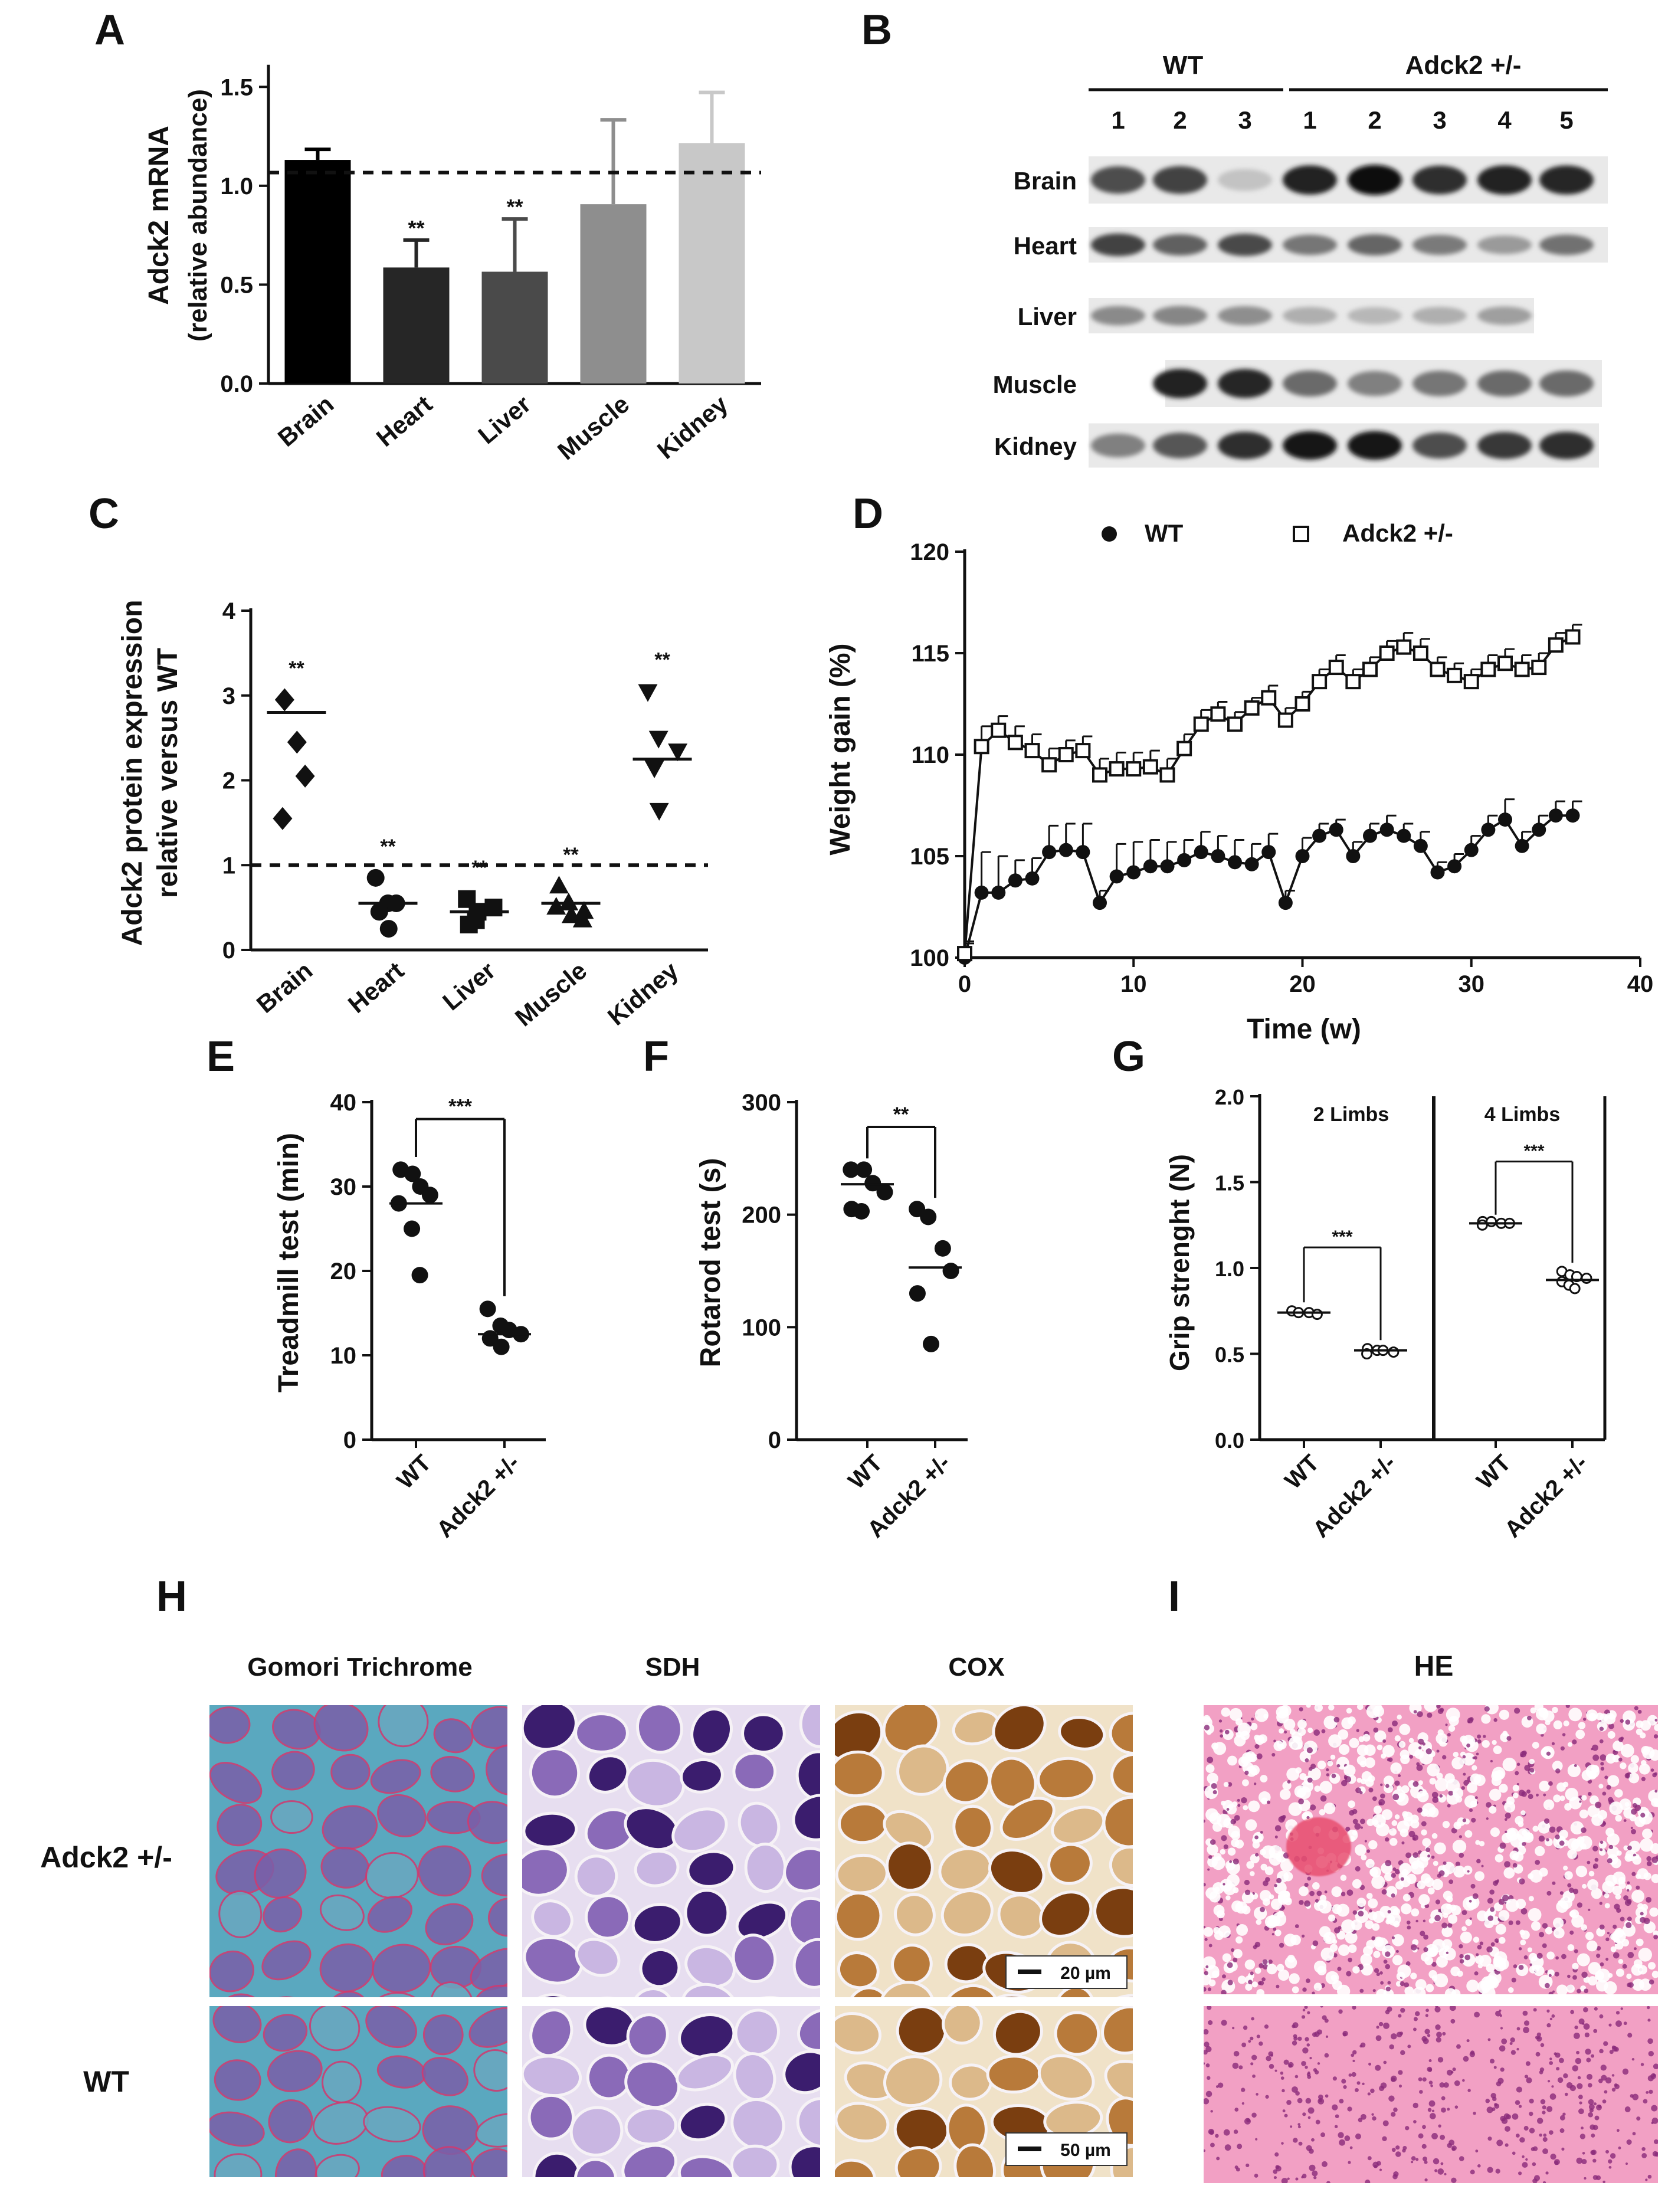  I want to click on panel-a-x-tick-label: Muscle, so click(593, 428).